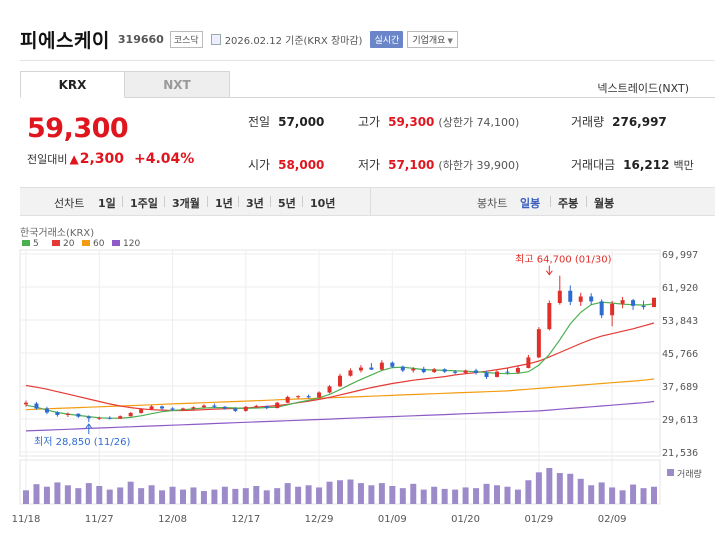  I want to click on stat-amount: 거래대금 16,212 백만, so click(632, 164).